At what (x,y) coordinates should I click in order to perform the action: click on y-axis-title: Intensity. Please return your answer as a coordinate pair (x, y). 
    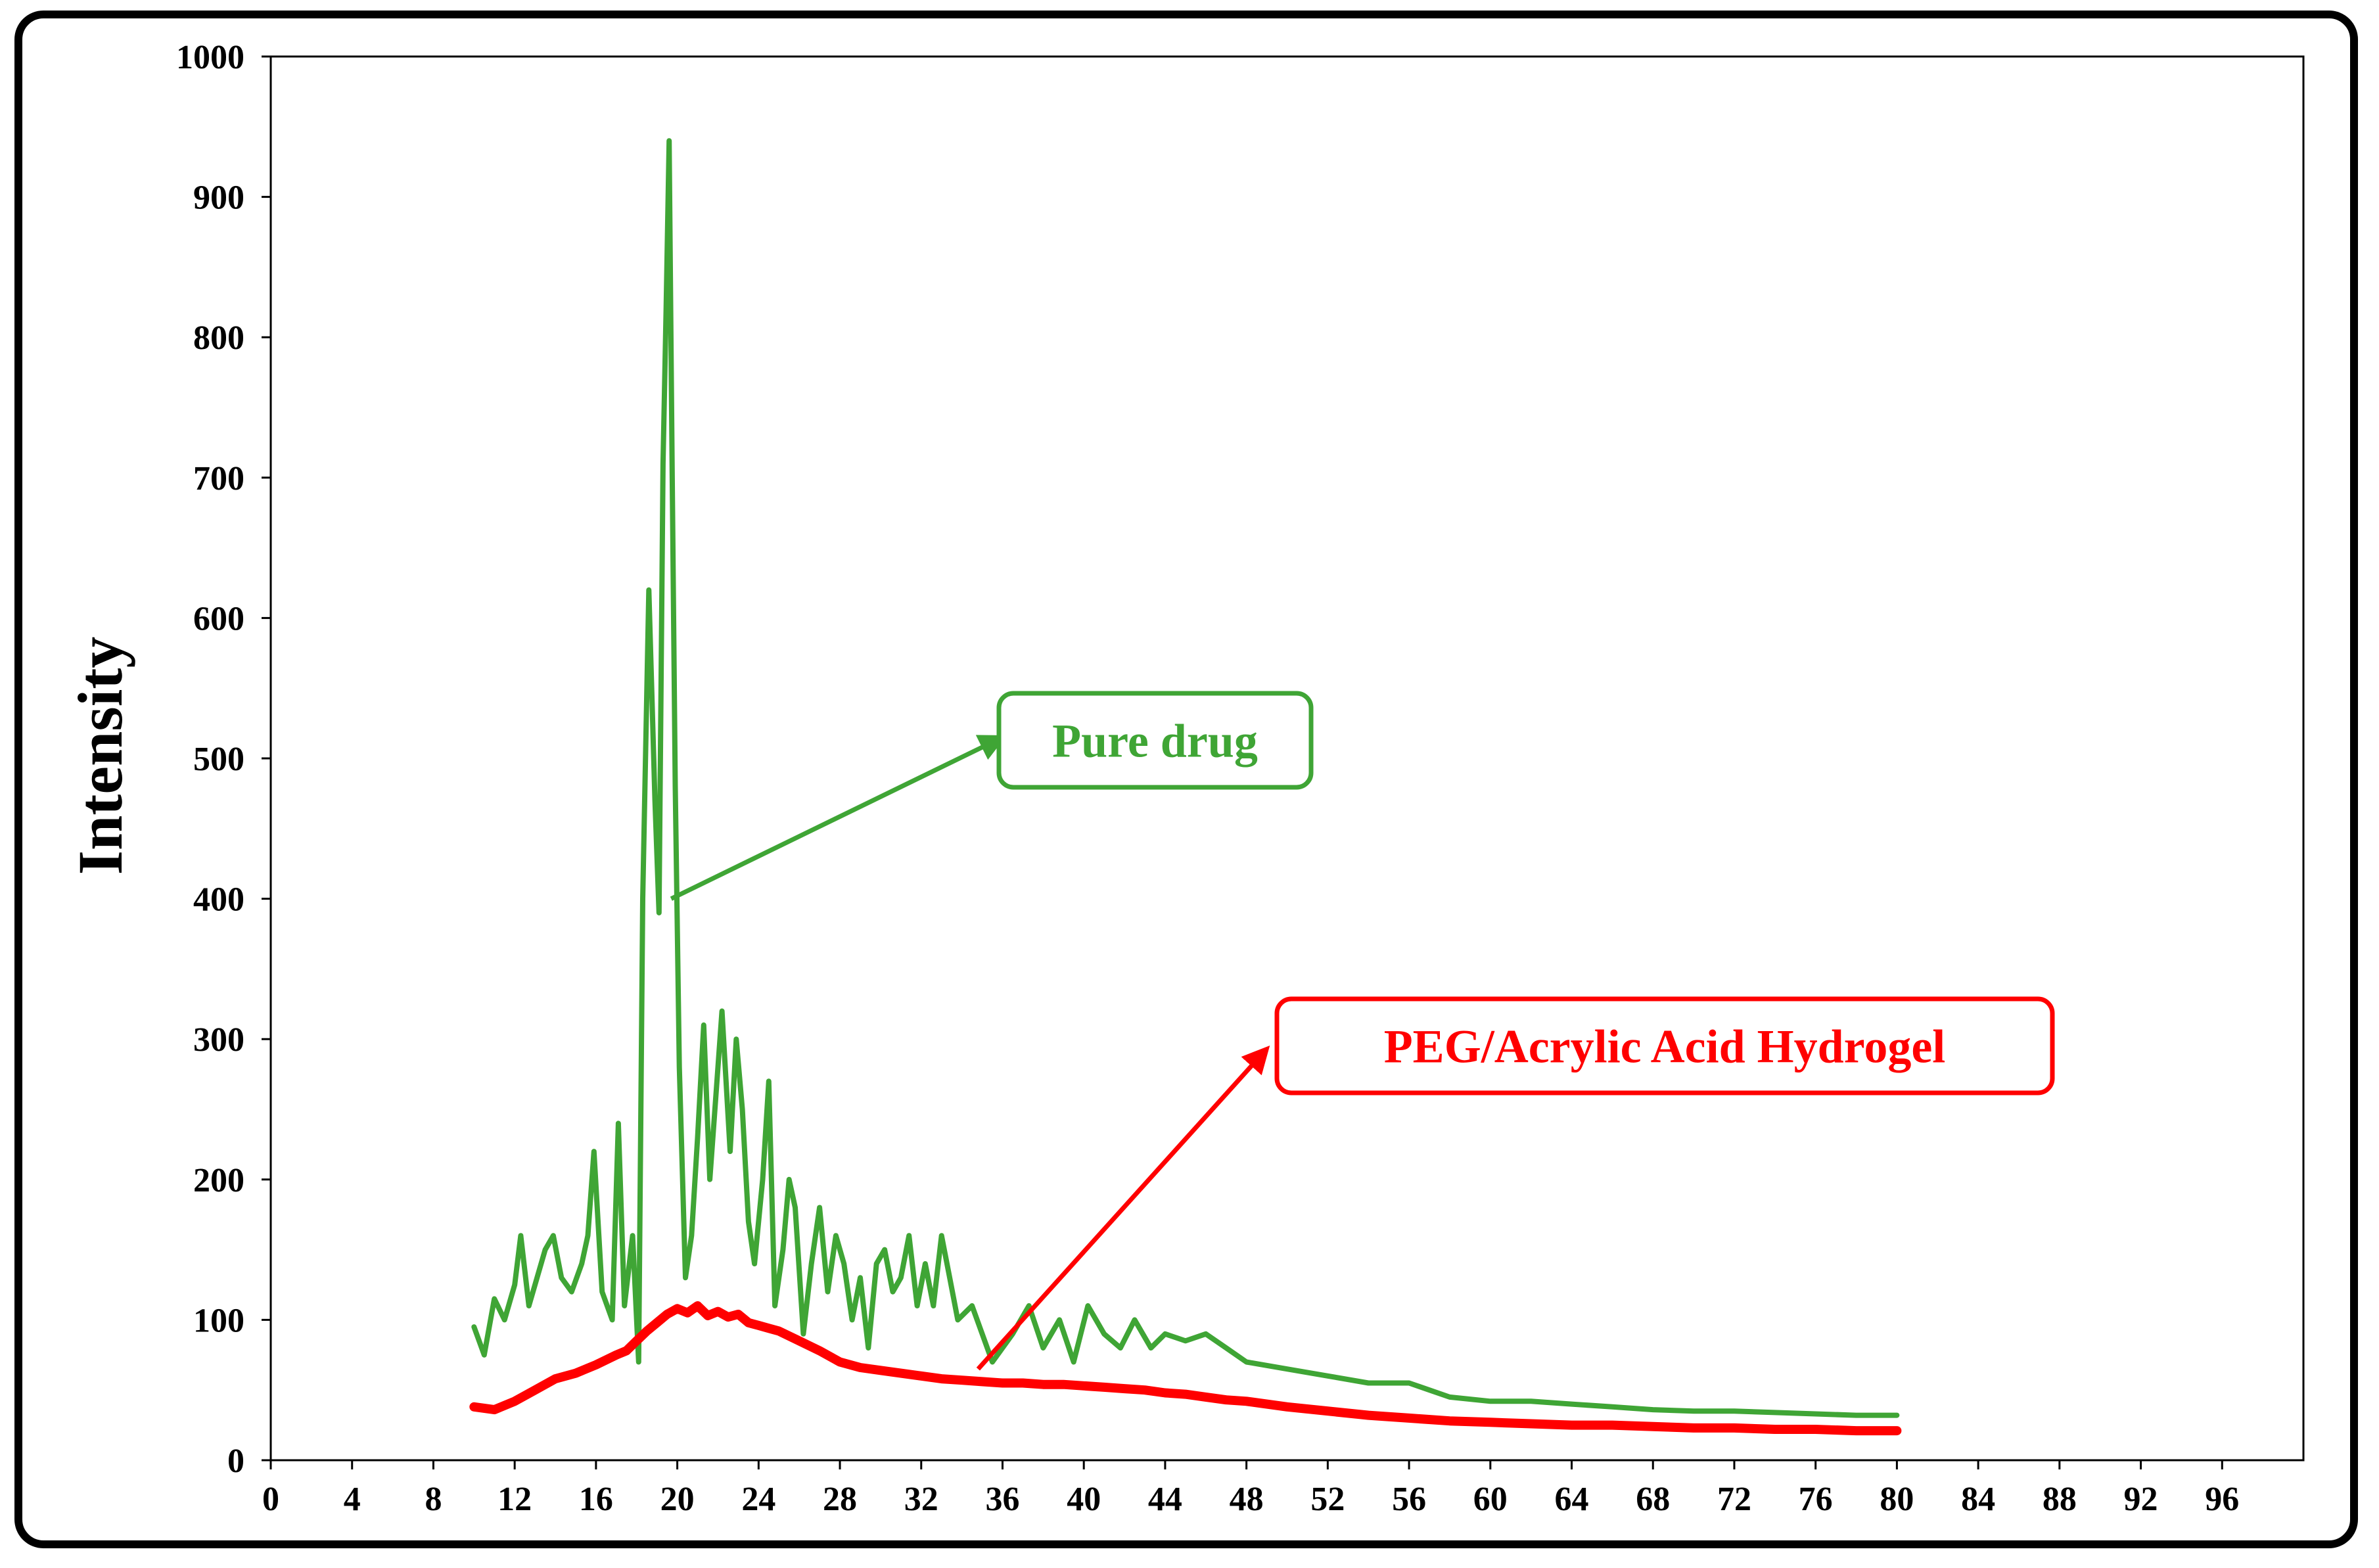
    Looking at the image, I should click on (100, 756).